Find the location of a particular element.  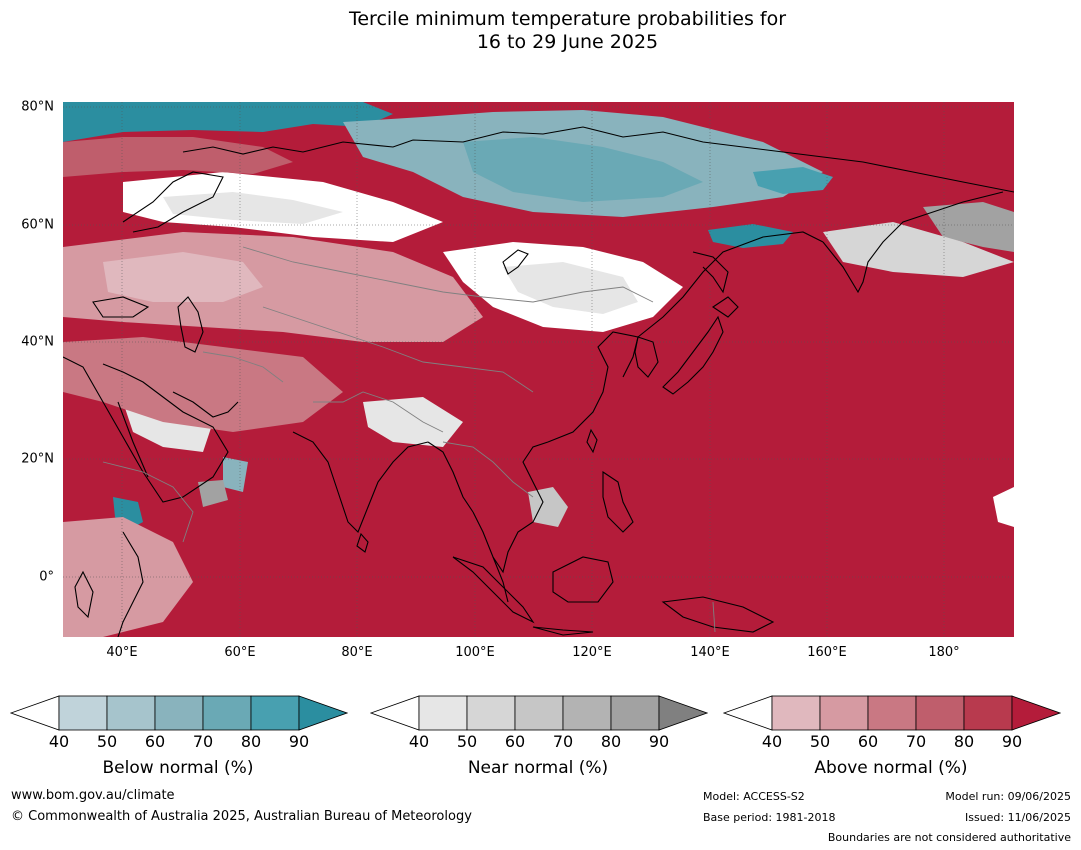

colorbar-near-normal is located at coordinates (539, 715).